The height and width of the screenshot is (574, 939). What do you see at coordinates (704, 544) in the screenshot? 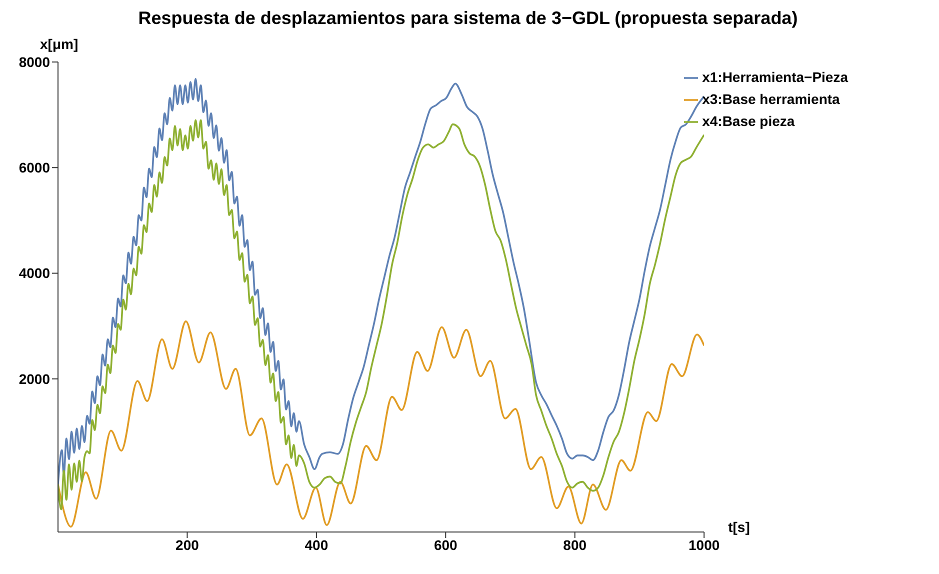
I see `x-tick-label: 1000` at bounding box center [704, 544].